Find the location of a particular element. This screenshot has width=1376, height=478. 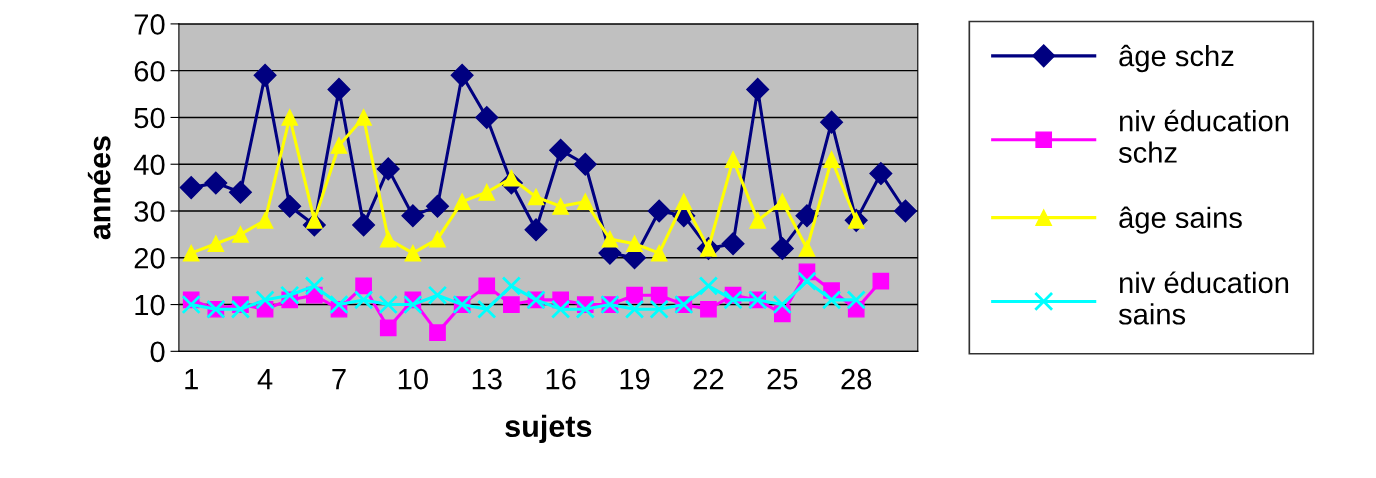

x-tick-label: 13 is located at coordinates (487, 379).